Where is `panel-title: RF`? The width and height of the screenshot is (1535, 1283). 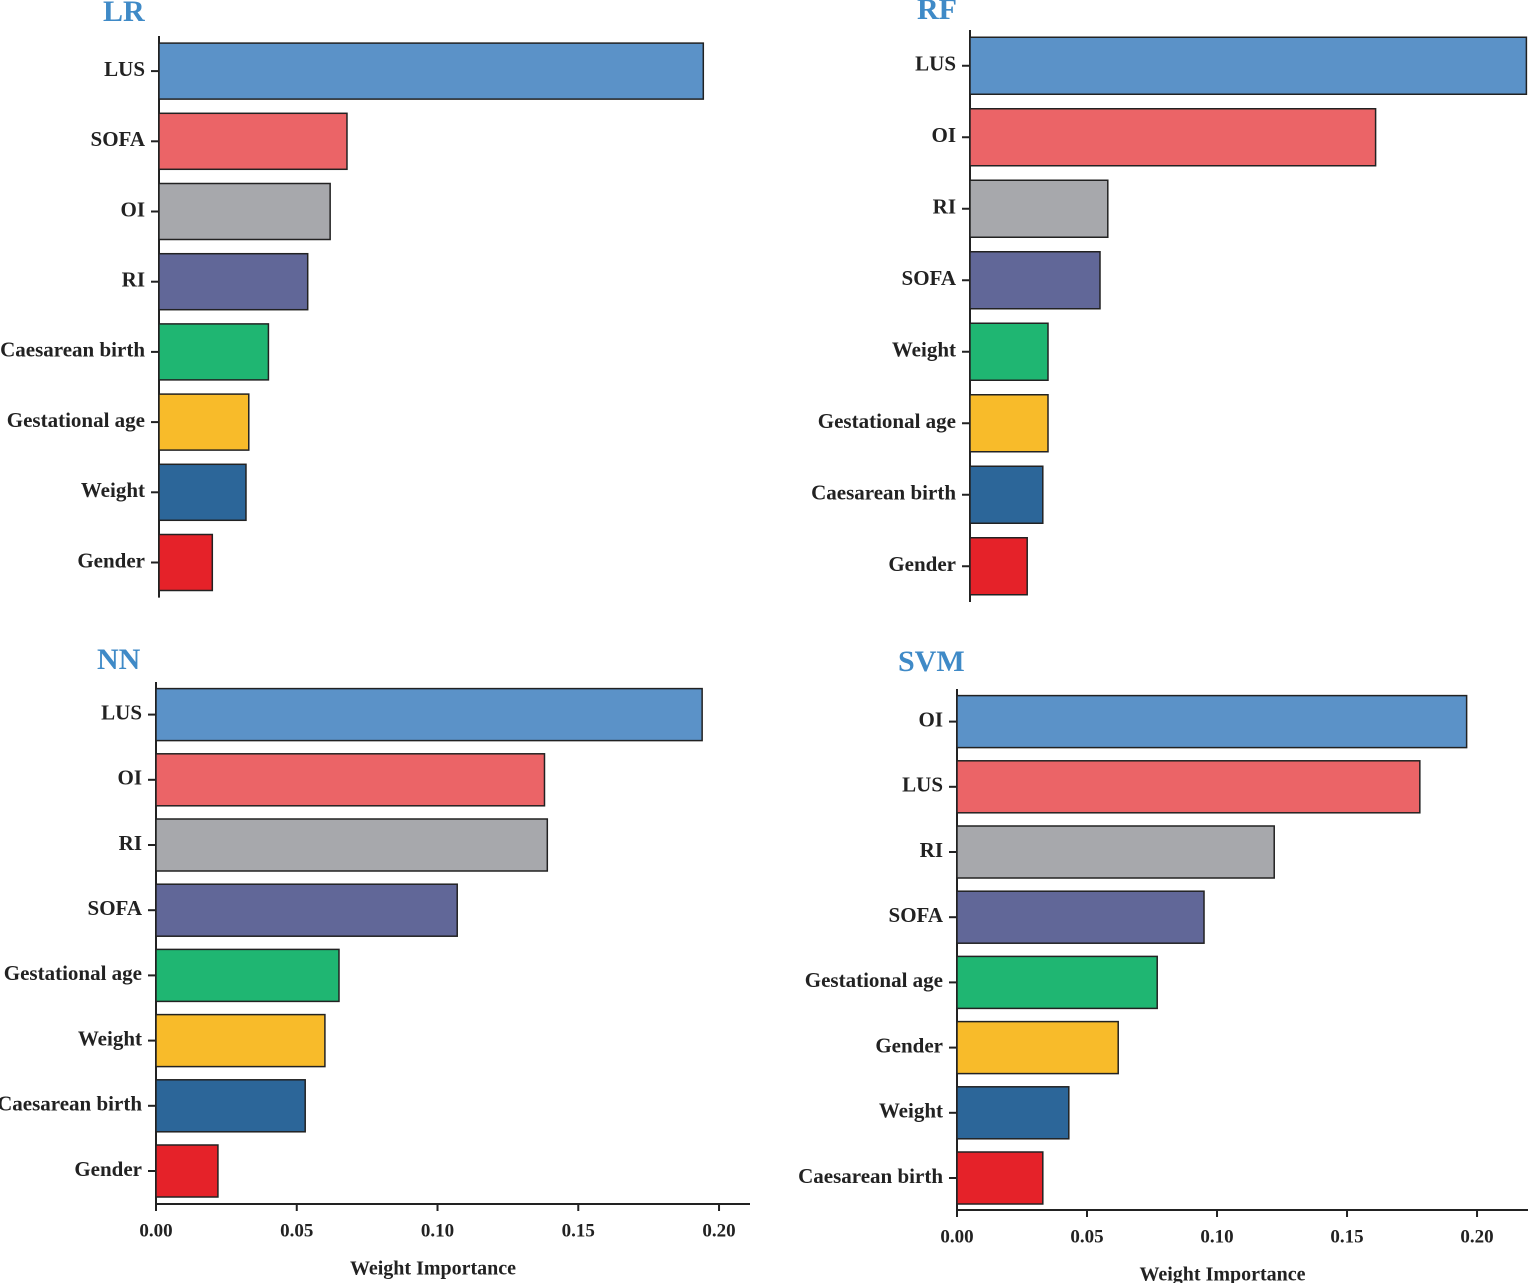 panel-title: RF is located at coordinates (937, 13).